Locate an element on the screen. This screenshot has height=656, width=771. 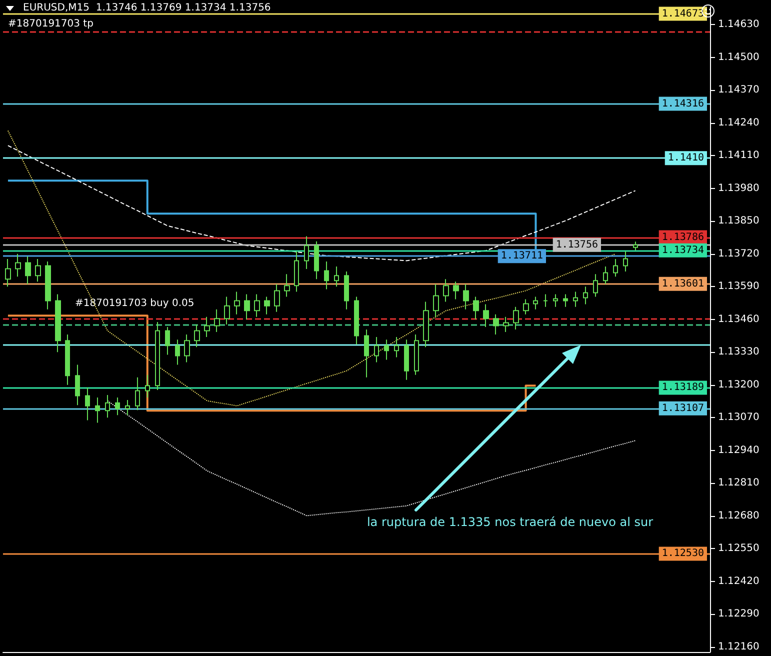
ref-line-label: 1.13711 is located at coordinates (521, 256).